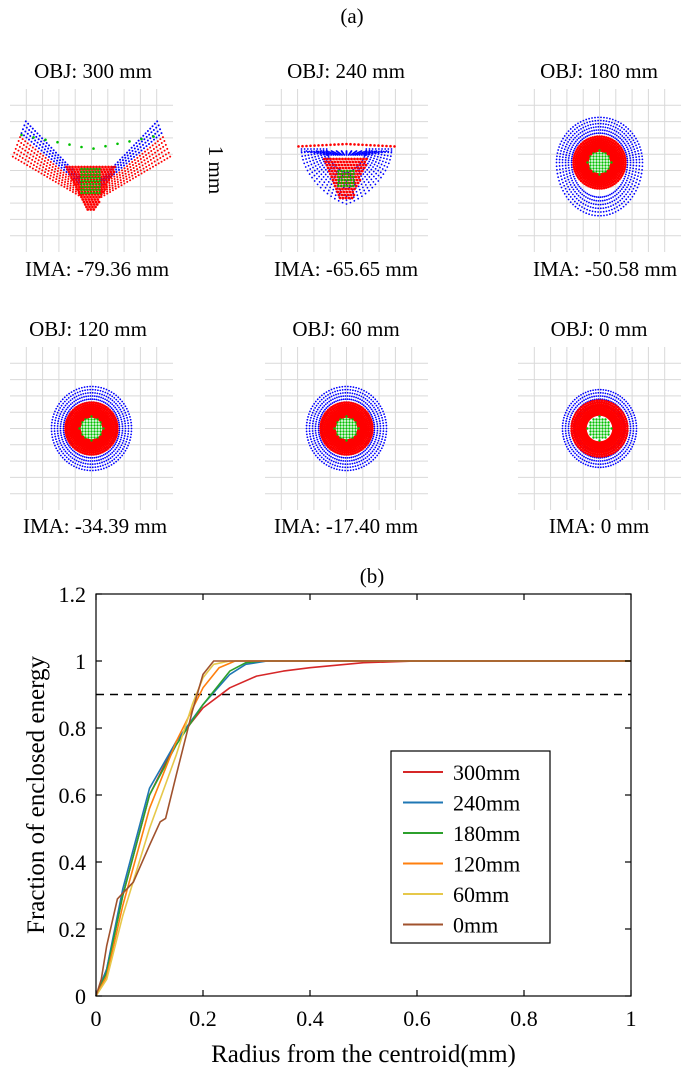 This screenshot has height=1084, width=700. I want to click on legend: 300mm 240mm 180mm 120mm 60mm 0mm, so click(470, 847).